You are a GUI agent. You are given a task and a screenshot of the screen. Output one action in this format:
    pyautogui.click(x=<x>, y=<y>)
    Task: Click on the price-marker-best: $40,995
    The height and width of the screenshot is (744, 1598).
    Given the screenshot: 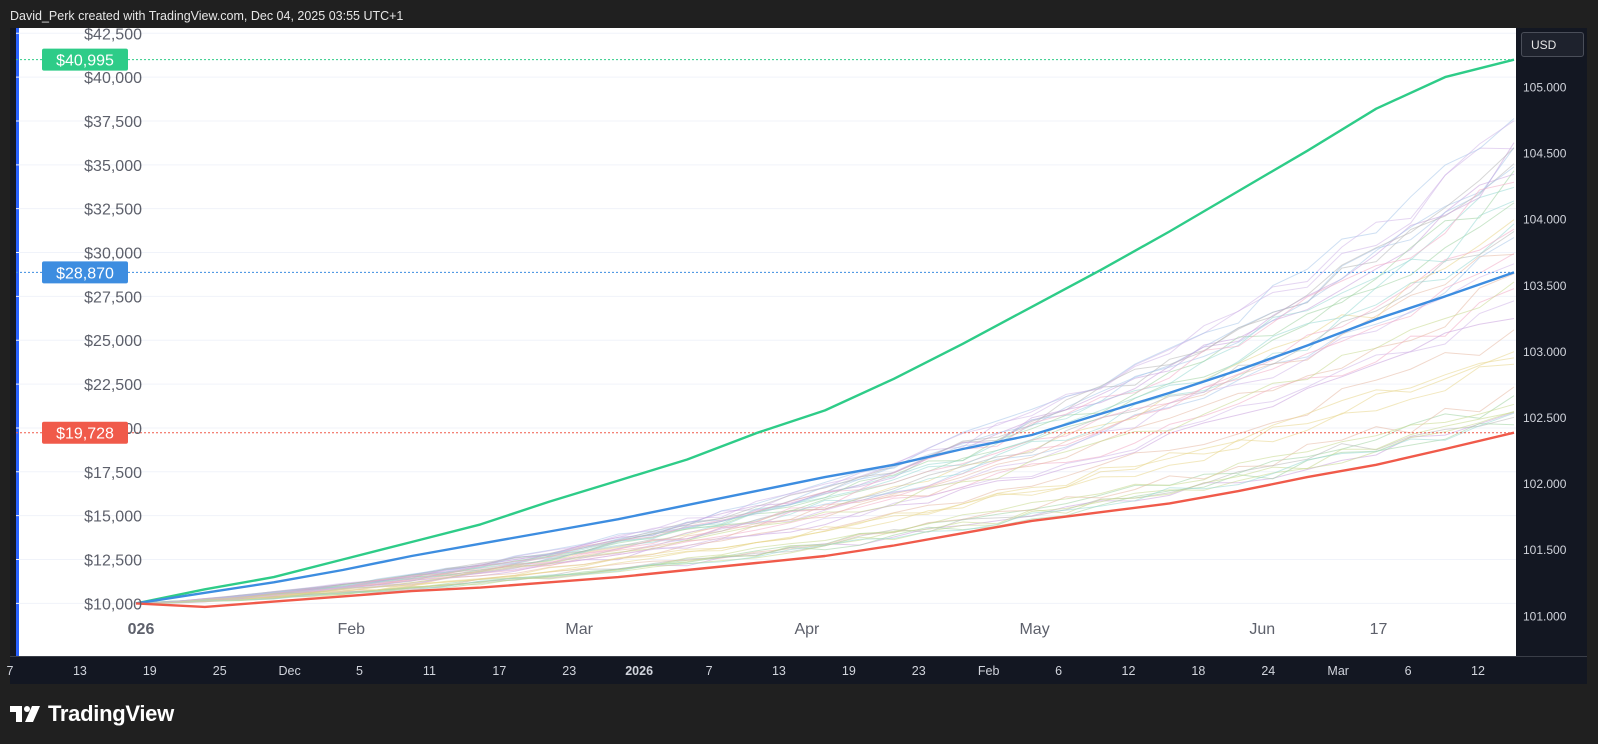 What is the action you would take?
    pyautogui.click(x=85, y=59)
    